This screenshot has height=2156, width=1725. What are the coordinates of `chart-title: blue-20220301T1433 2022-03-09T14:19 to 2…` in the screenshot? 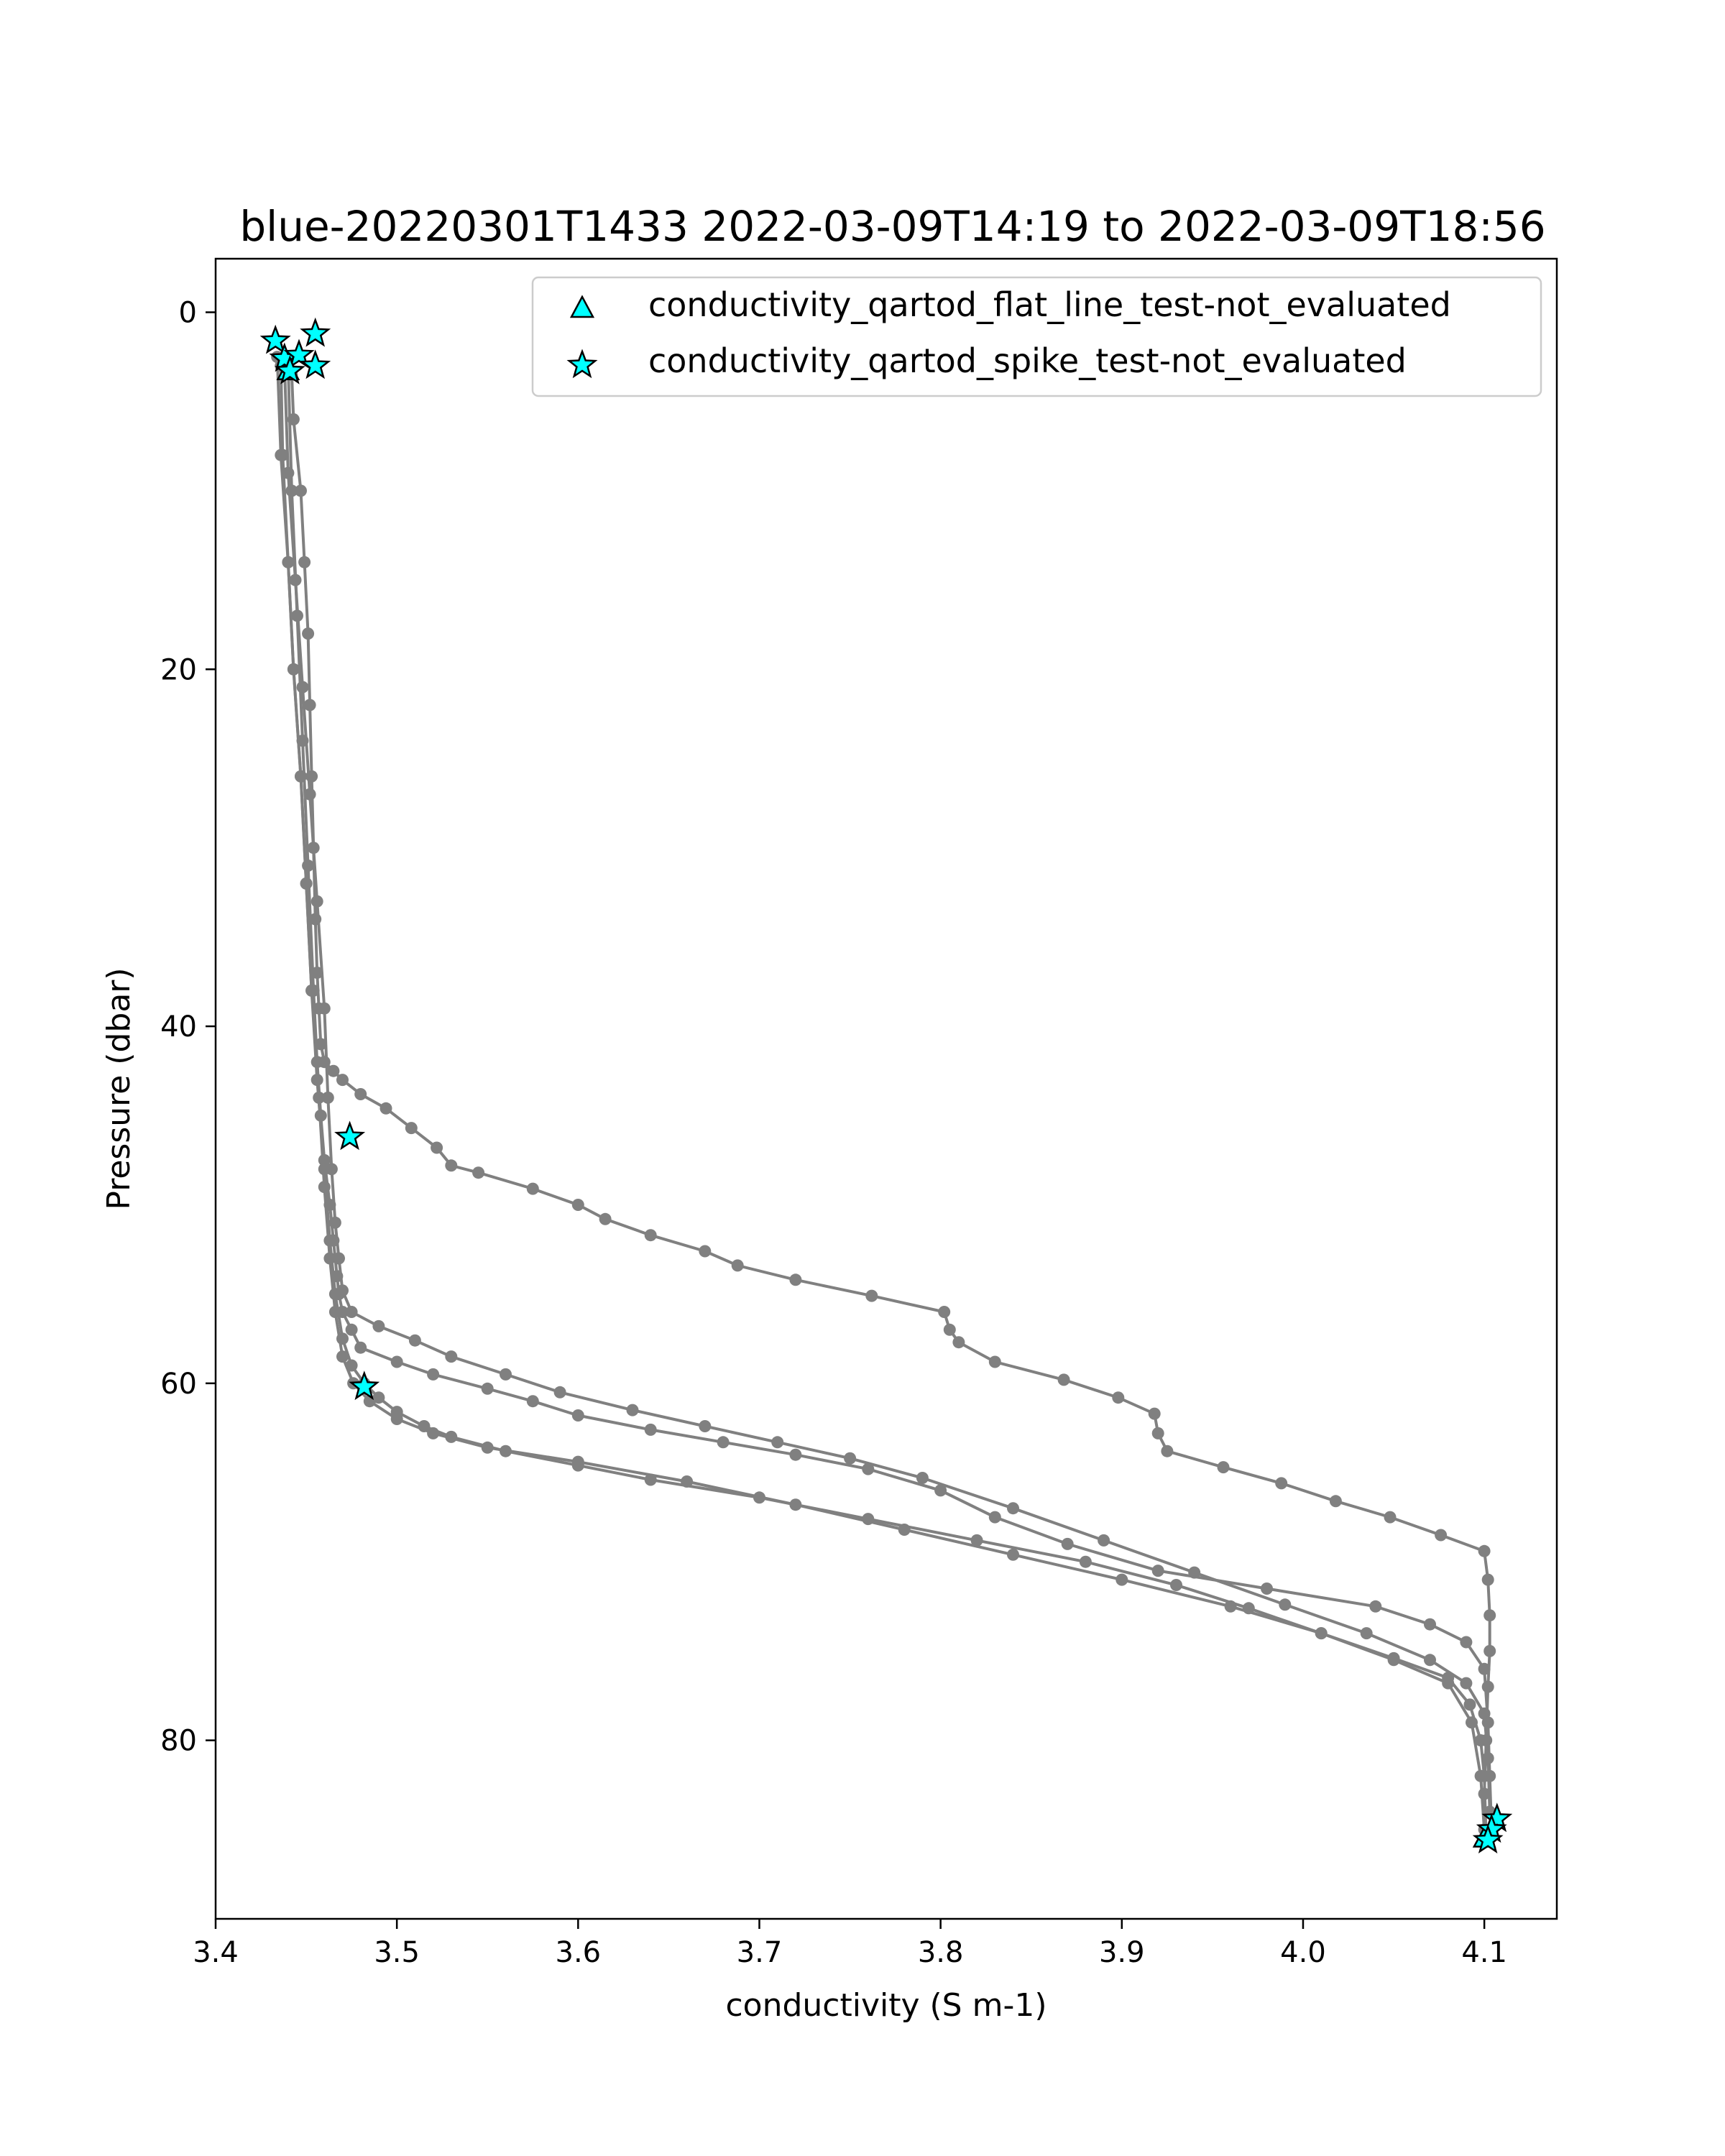 It's located at (892, 227).